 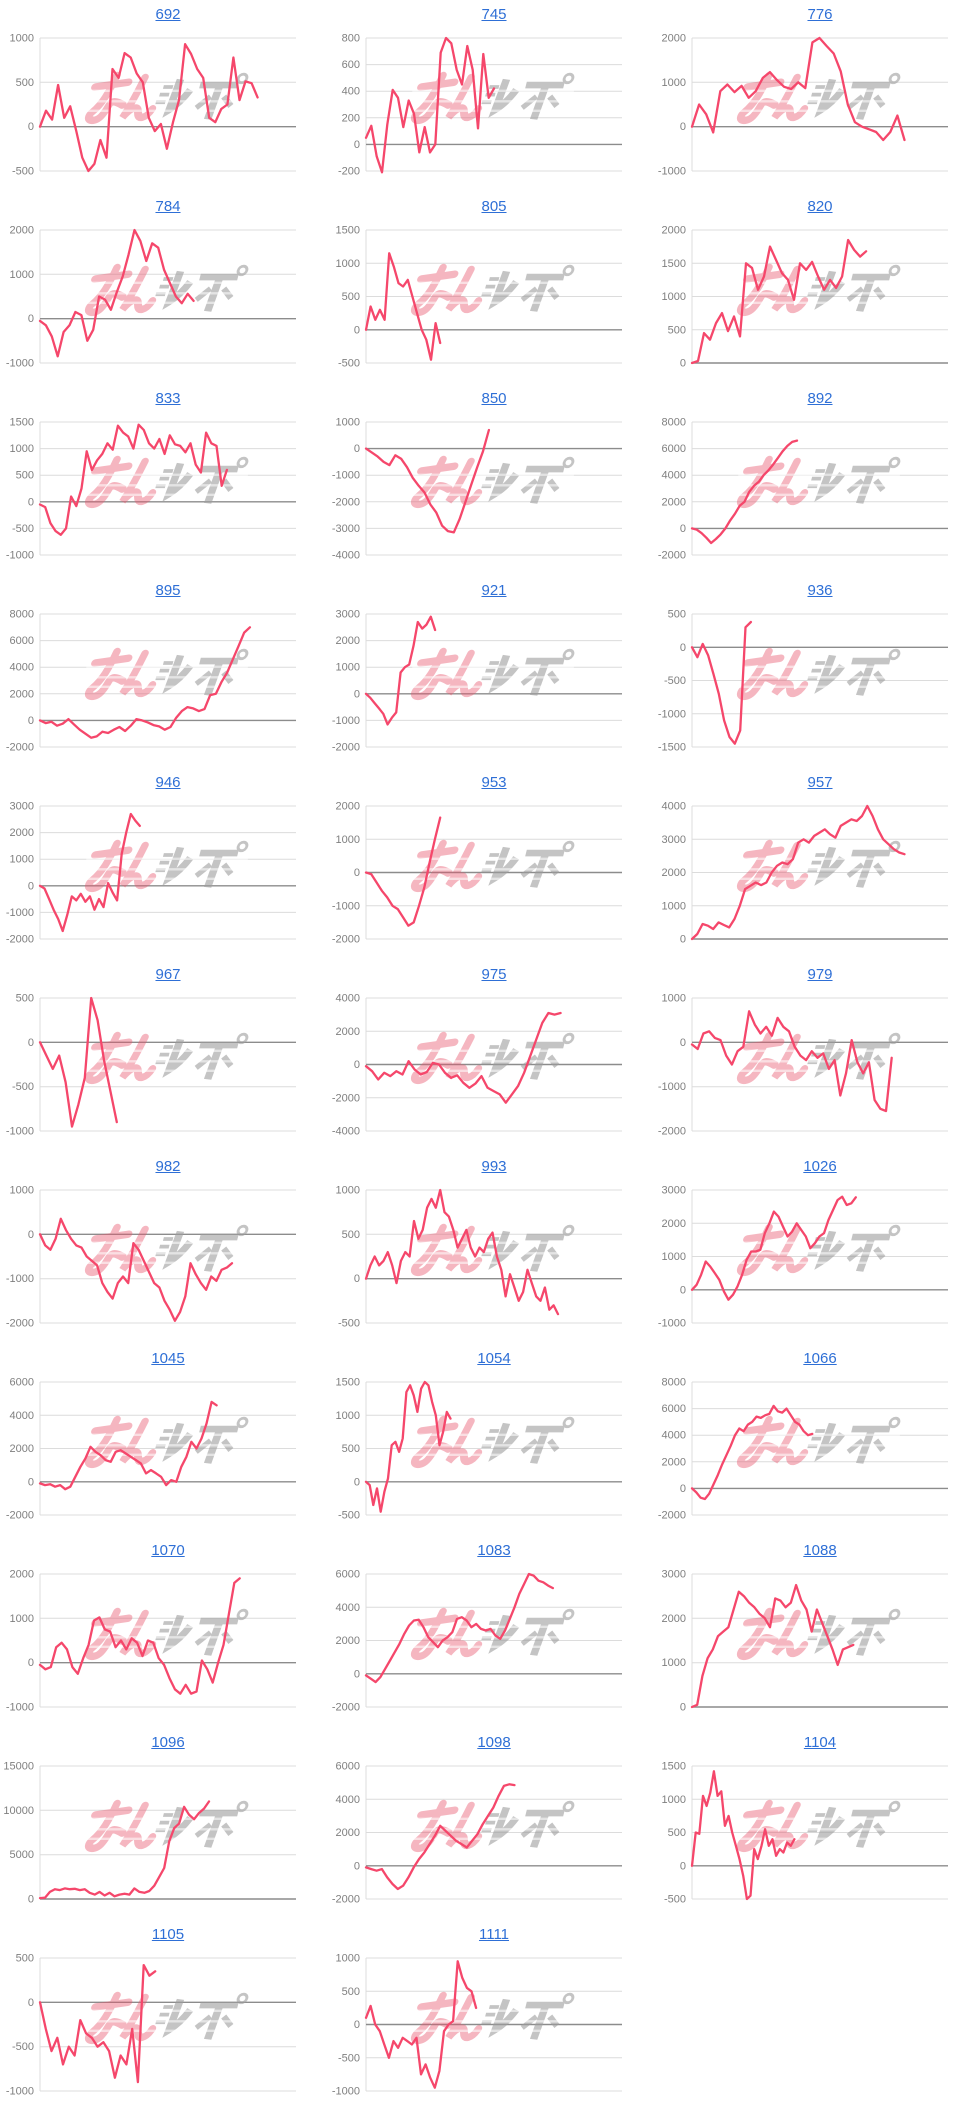 What do you see at coordinates (351, 92) in the screenshot?
I see `y-tick-label: 400` at bounding box center [351, 92].